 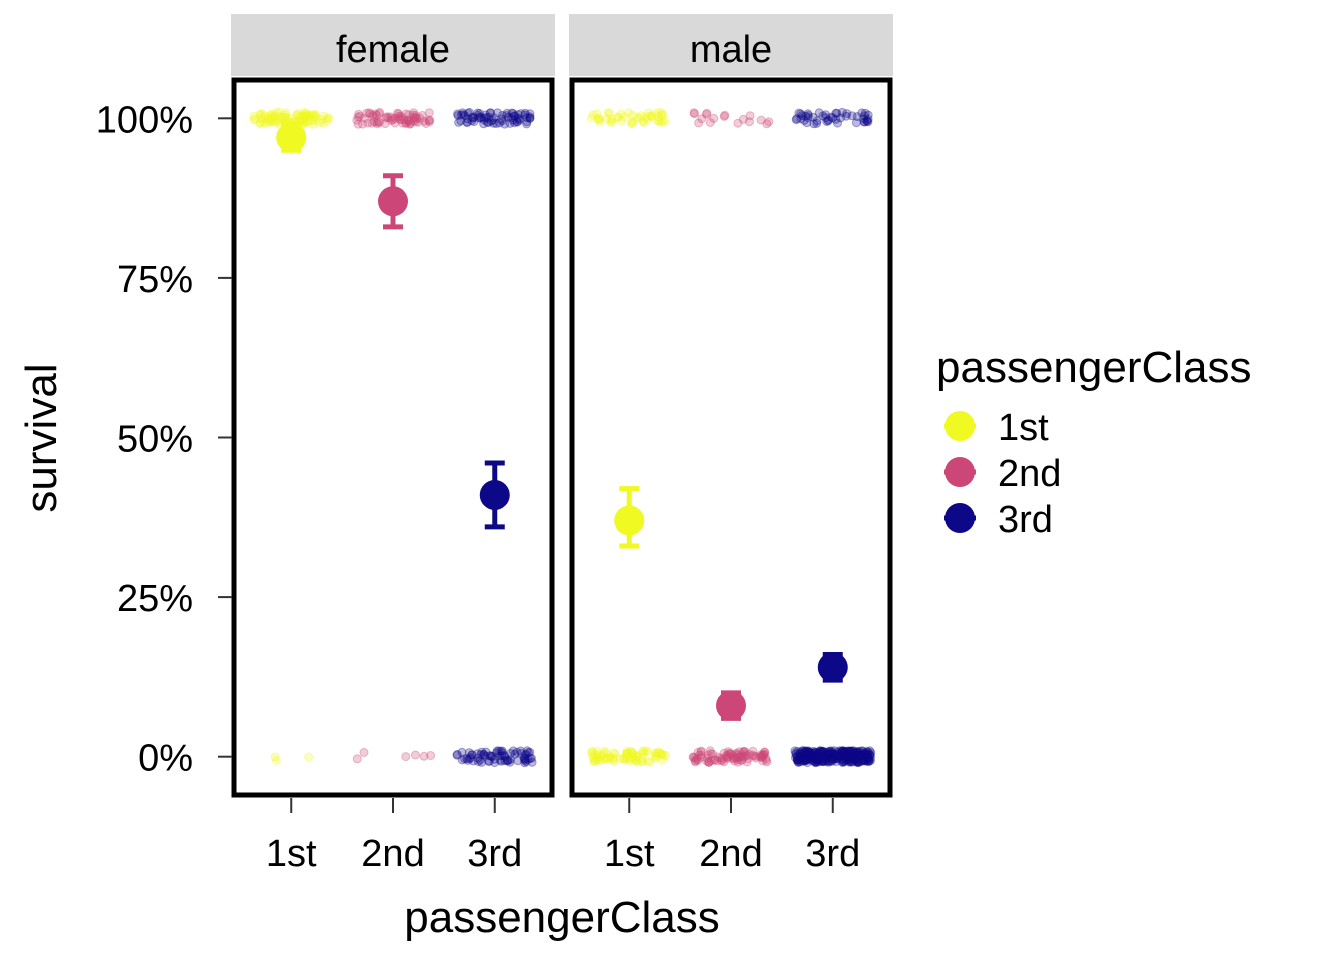 I want to click on x-axis-title: passengerClass, so click(x=562, y=917).